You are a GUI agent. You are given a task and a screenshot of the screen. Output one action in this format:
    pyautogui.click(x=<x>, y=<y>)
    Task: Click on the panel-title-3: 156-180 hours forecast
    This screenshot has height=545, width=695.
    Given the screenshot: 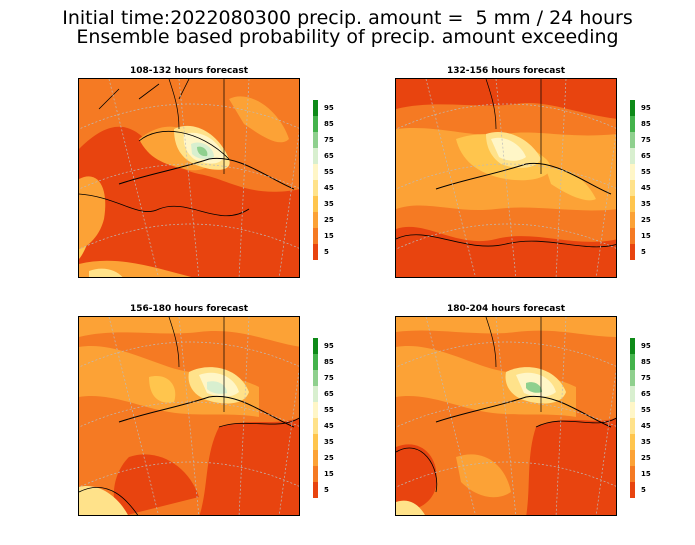 What is the action you would take?
    pyautogui.click(x=189, y=309)
    